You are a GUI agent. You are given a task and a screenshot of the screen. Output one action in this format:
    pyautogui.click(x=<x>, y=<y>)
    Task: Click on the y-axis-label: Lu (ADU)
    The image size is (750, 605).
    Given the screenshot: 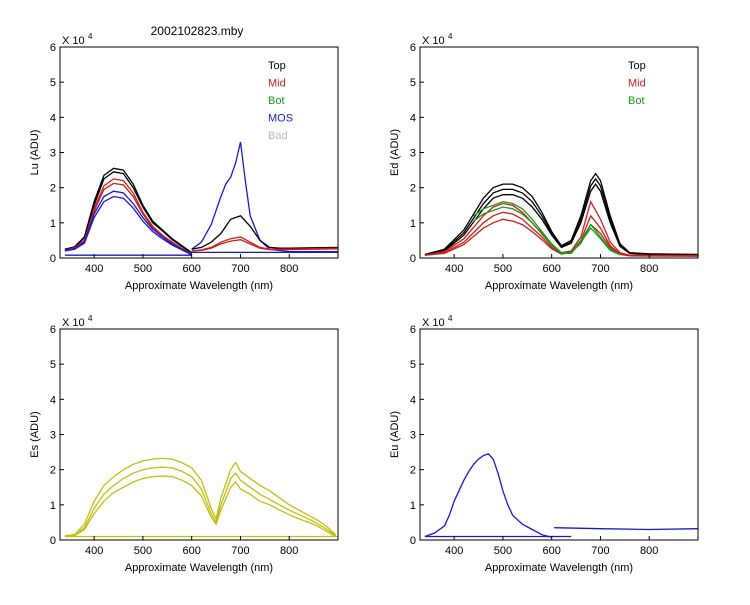 What is the action you would take?
    pyautogui.click(x=35, y=153)
    